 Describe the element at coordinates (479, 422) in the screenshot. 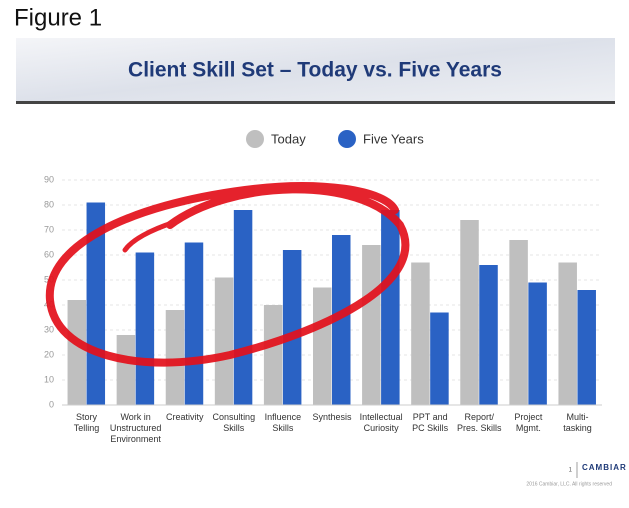

I see `x-tick-label: Report/Pres. Skills` at that location.